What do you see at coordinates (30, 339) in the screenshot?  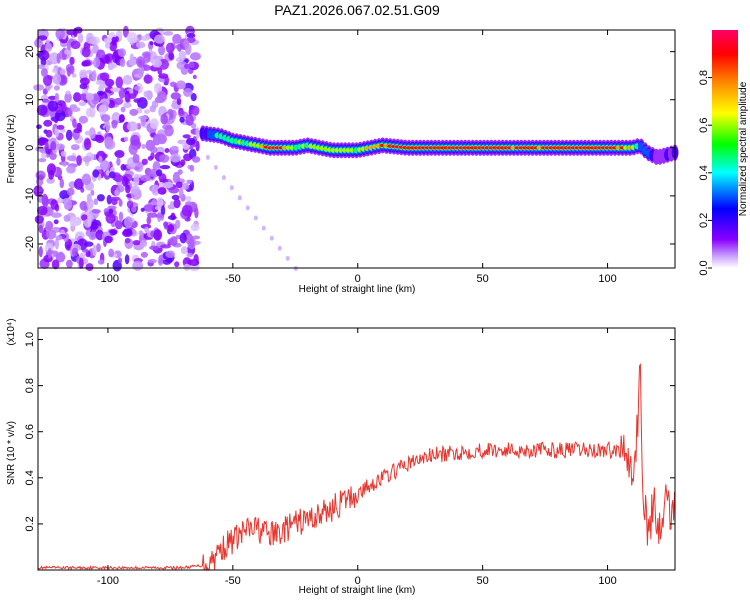 I see `y-tick-label: 1.0` at bounding box center [30, 339].